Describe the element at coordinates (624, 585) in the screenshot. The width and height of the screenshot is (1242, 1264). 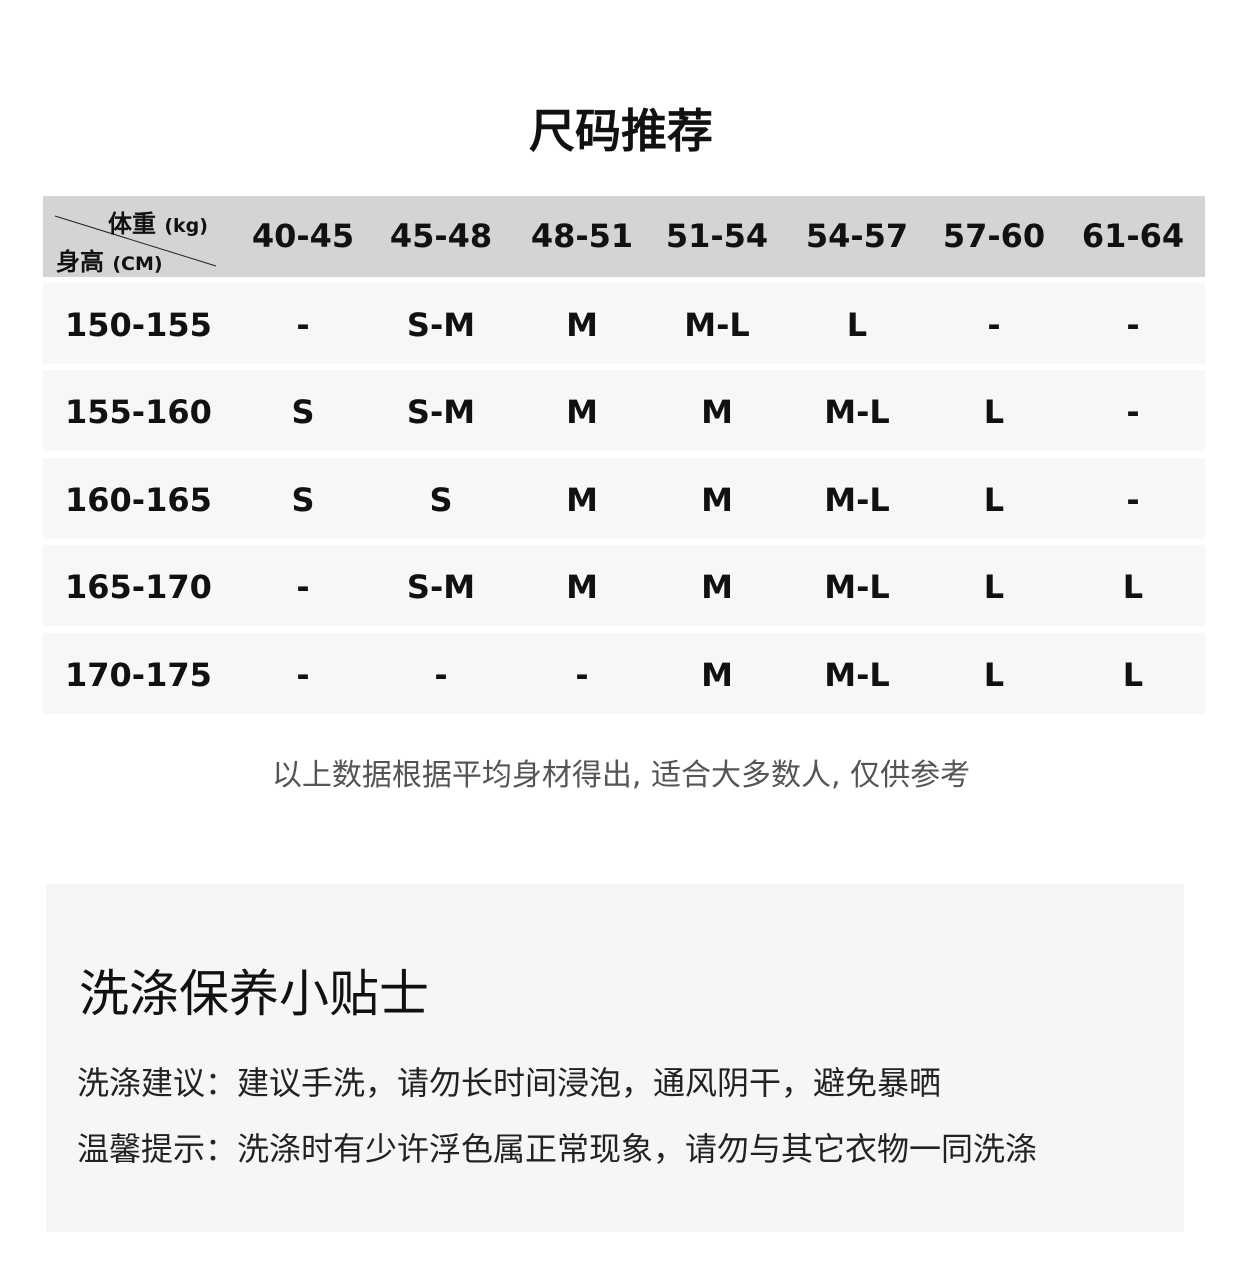
I see `table-row: 165-170 - S-M M M M-L L L` at that location.